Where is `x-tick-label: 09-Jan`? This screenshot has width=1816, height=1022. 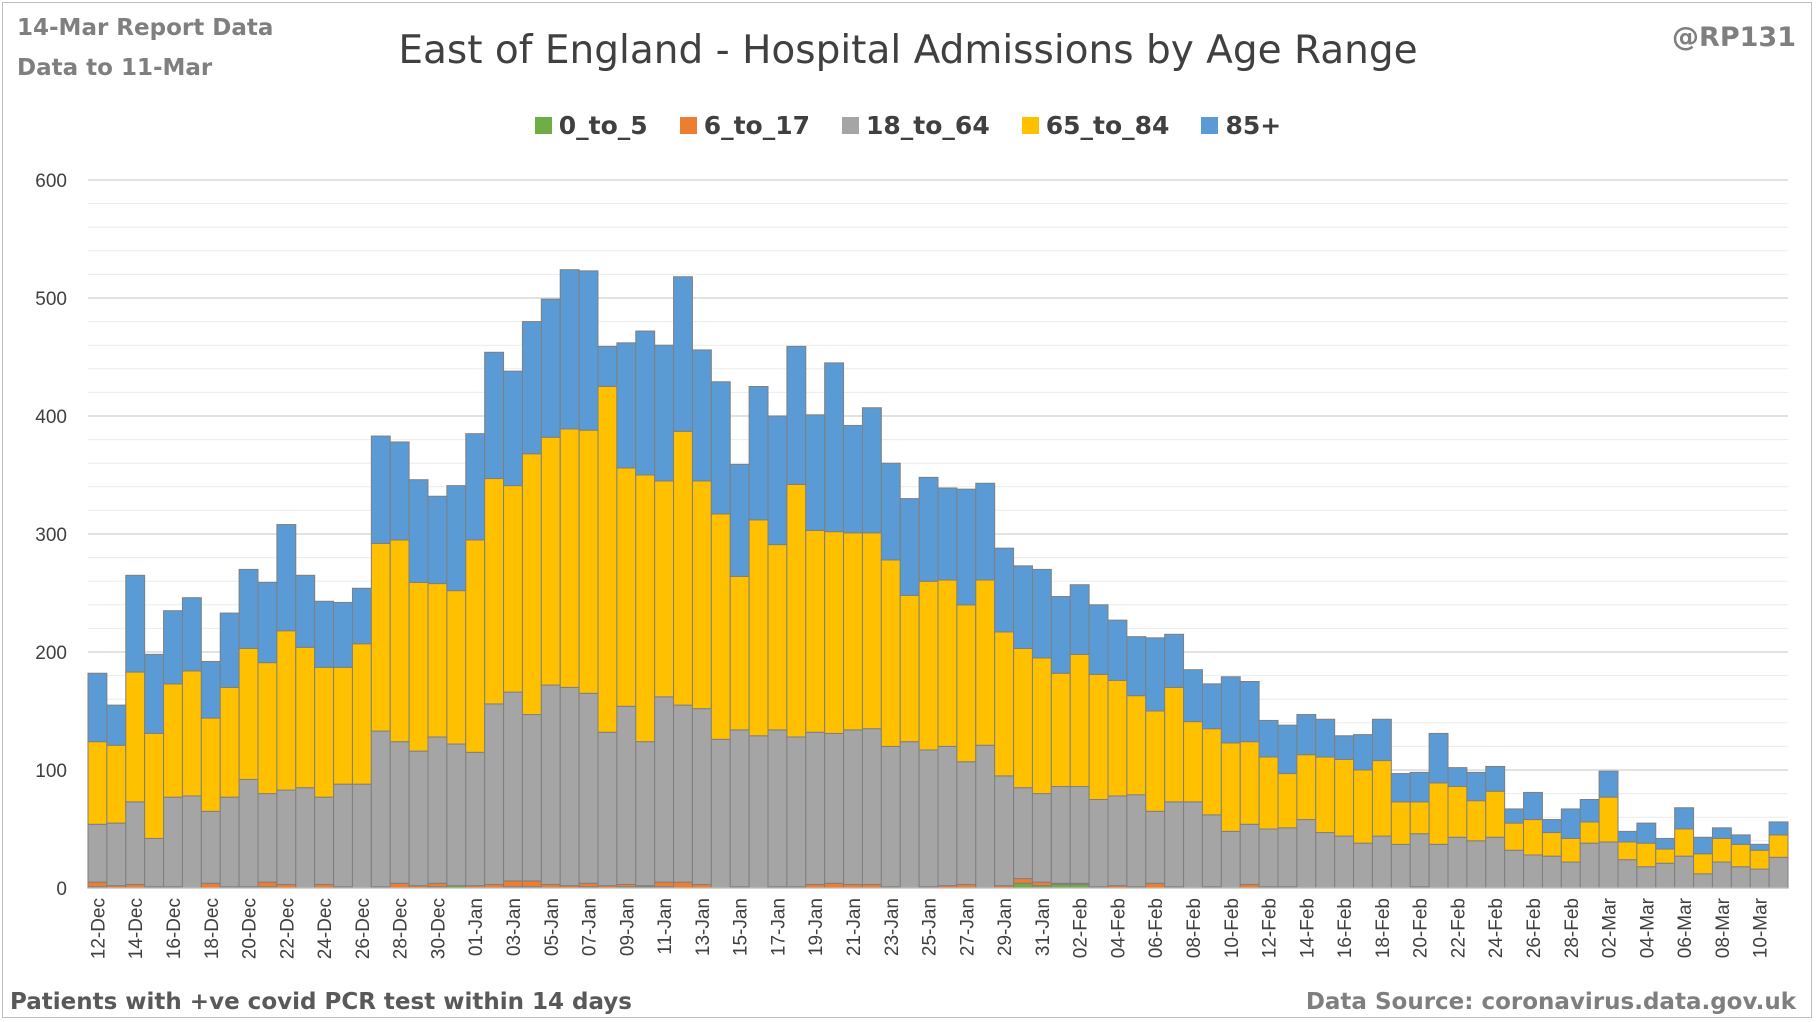
x-tick-label: 09-Jan is located at coordinates (627, 927).